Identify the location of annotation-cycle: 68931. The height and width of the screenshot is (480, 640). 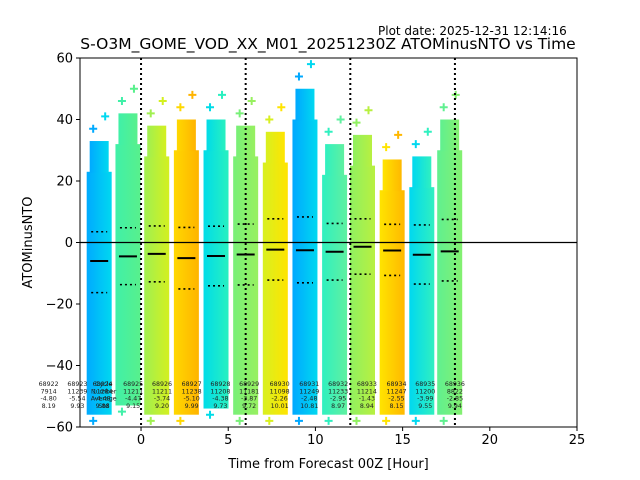
(309, 384).